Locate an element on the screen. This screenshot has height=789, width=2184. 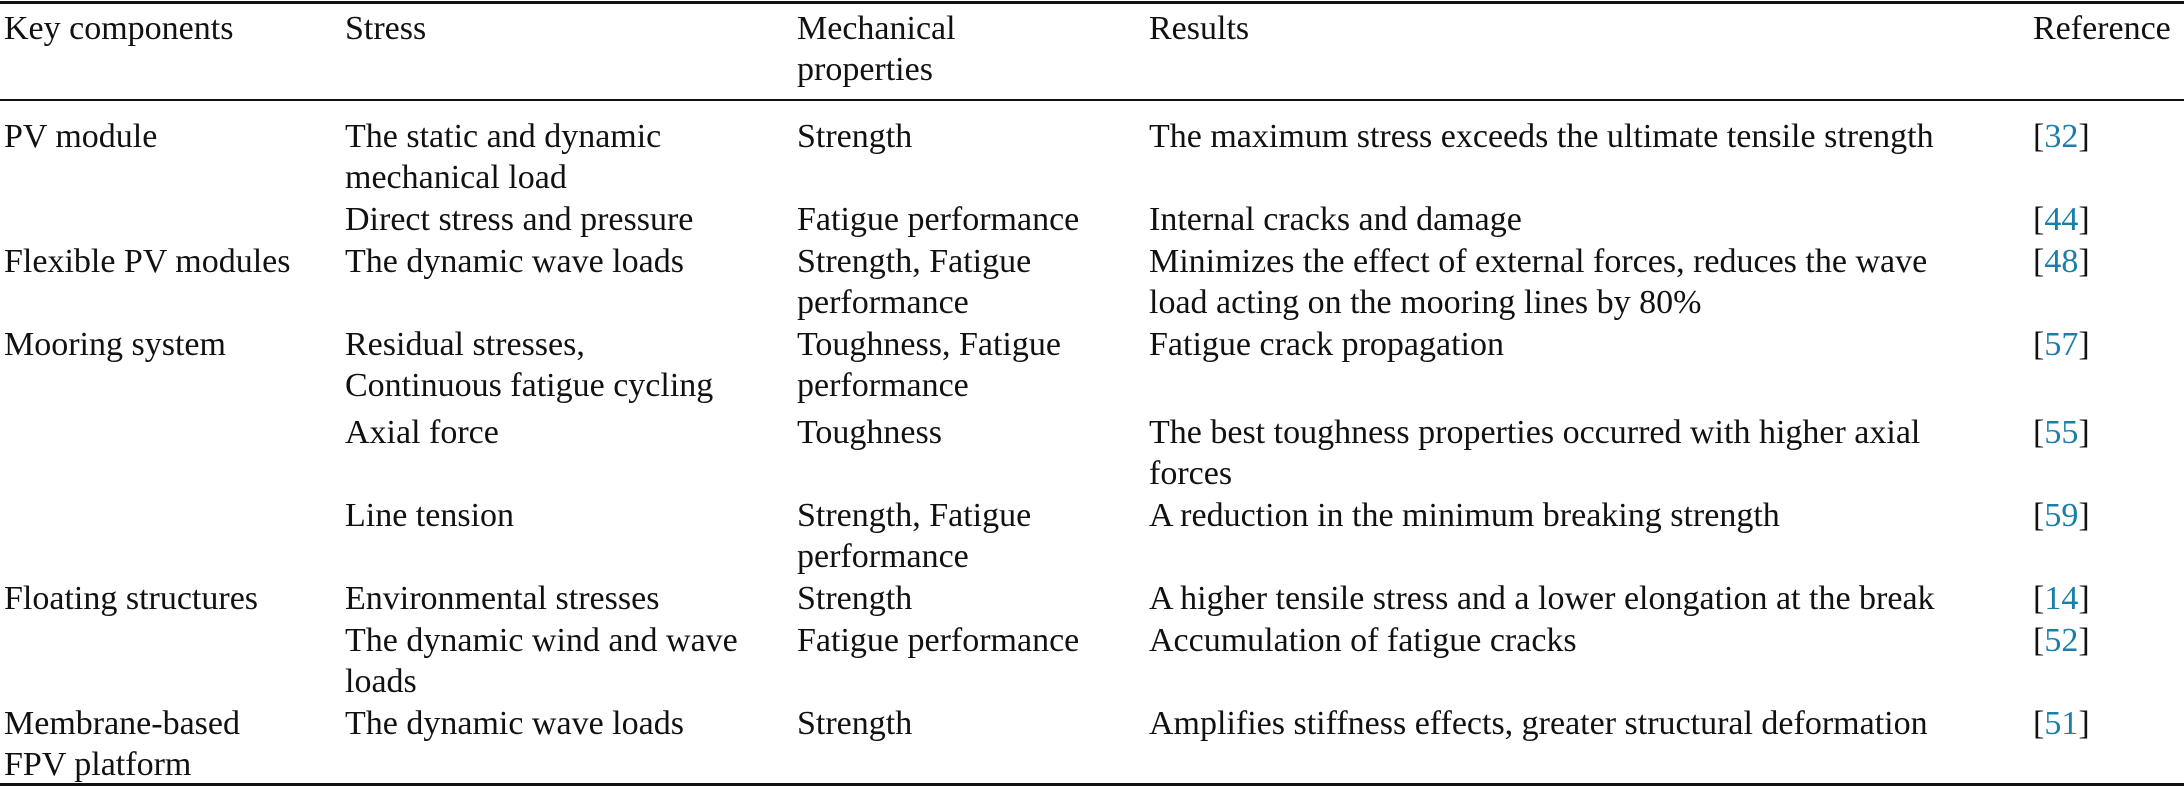
stress-text: Residual stresses, is located at coordinates (465, 344).